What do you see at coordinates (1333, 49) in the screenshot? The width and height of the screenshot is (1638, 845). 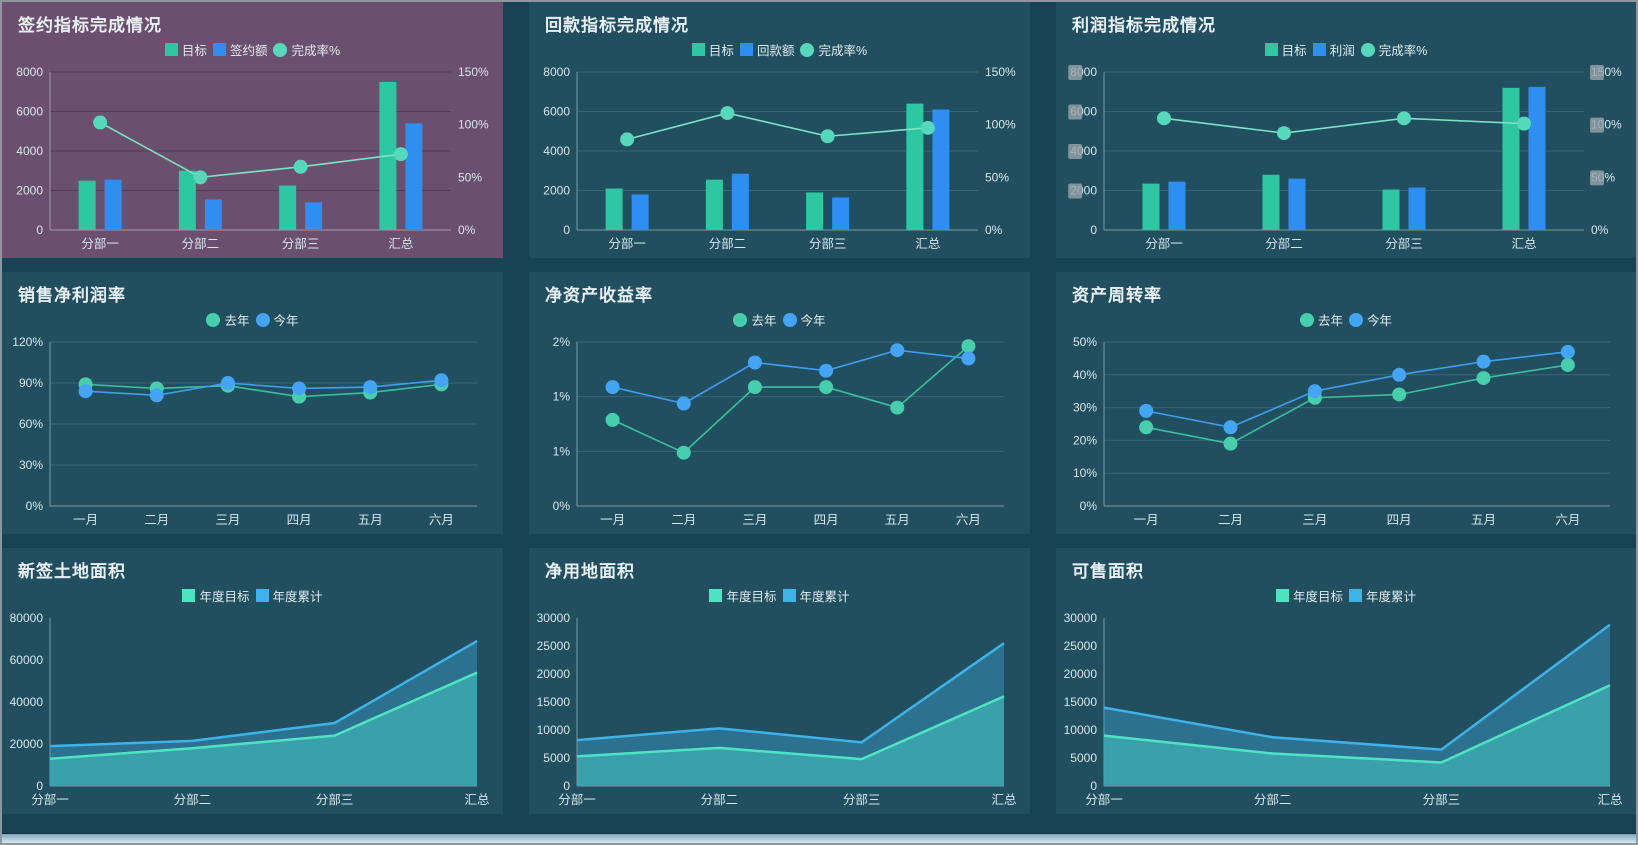 I see `legend-item-利润: 利润` at bounding box center [1333, 49].